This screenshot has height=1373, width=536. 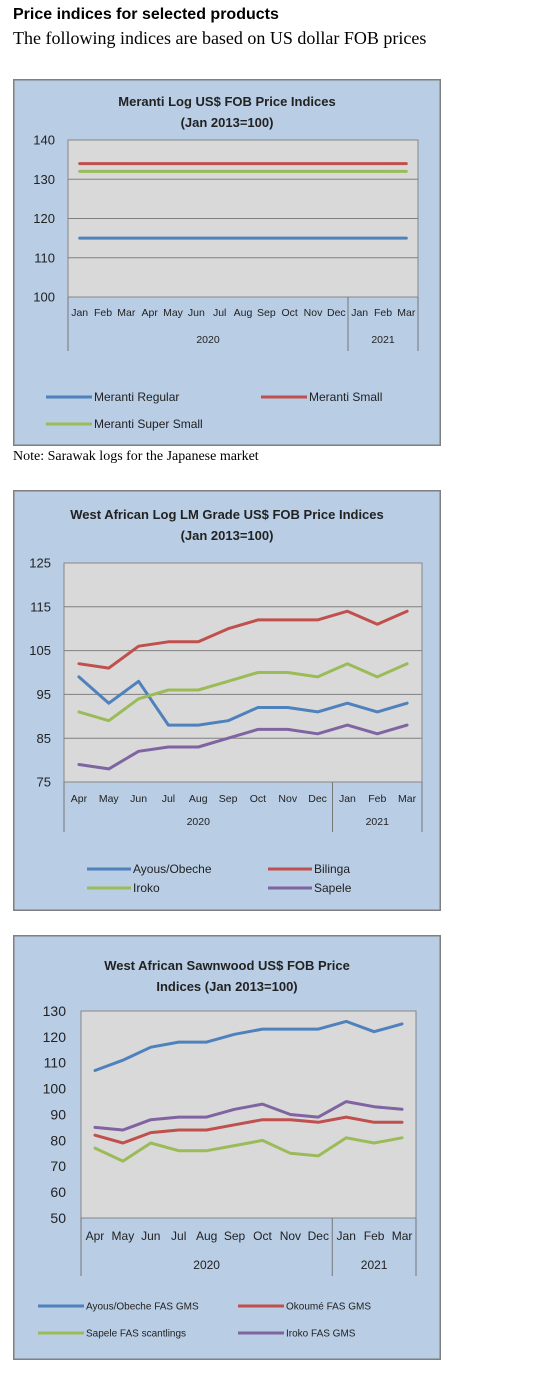 What do you see at coordinates (146, 888) in the screenshot?
I see `legend-label: Iroko` at bounding box center [146, 888].